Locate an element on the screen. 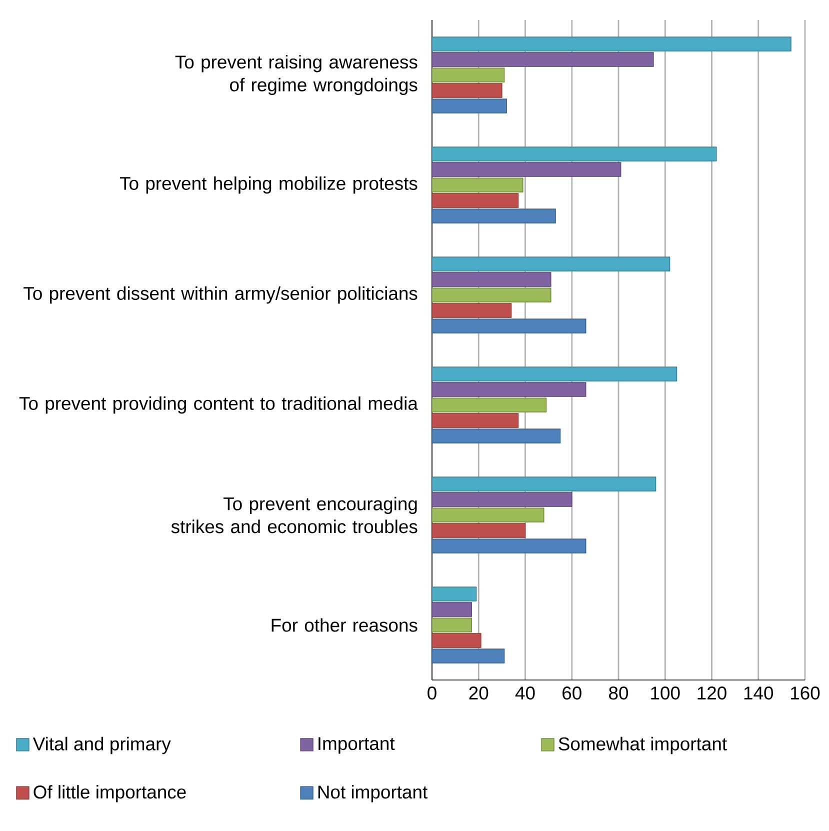 This screenshot has height=831, width=829. x-tick-label: 60 is located at coordinates (572, 693).